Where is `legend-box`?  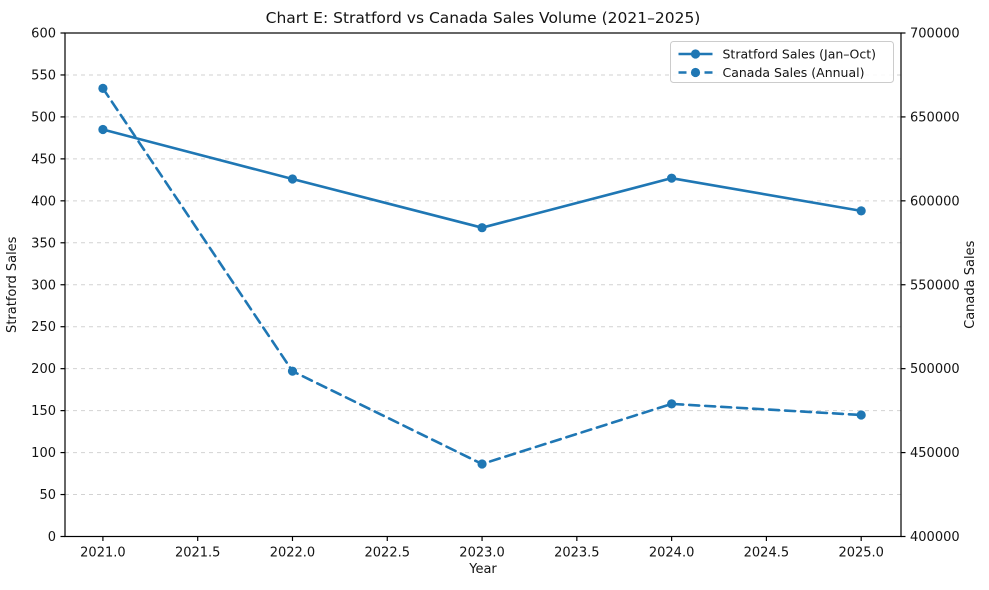
legend-box is located at coordinates (782, 62).